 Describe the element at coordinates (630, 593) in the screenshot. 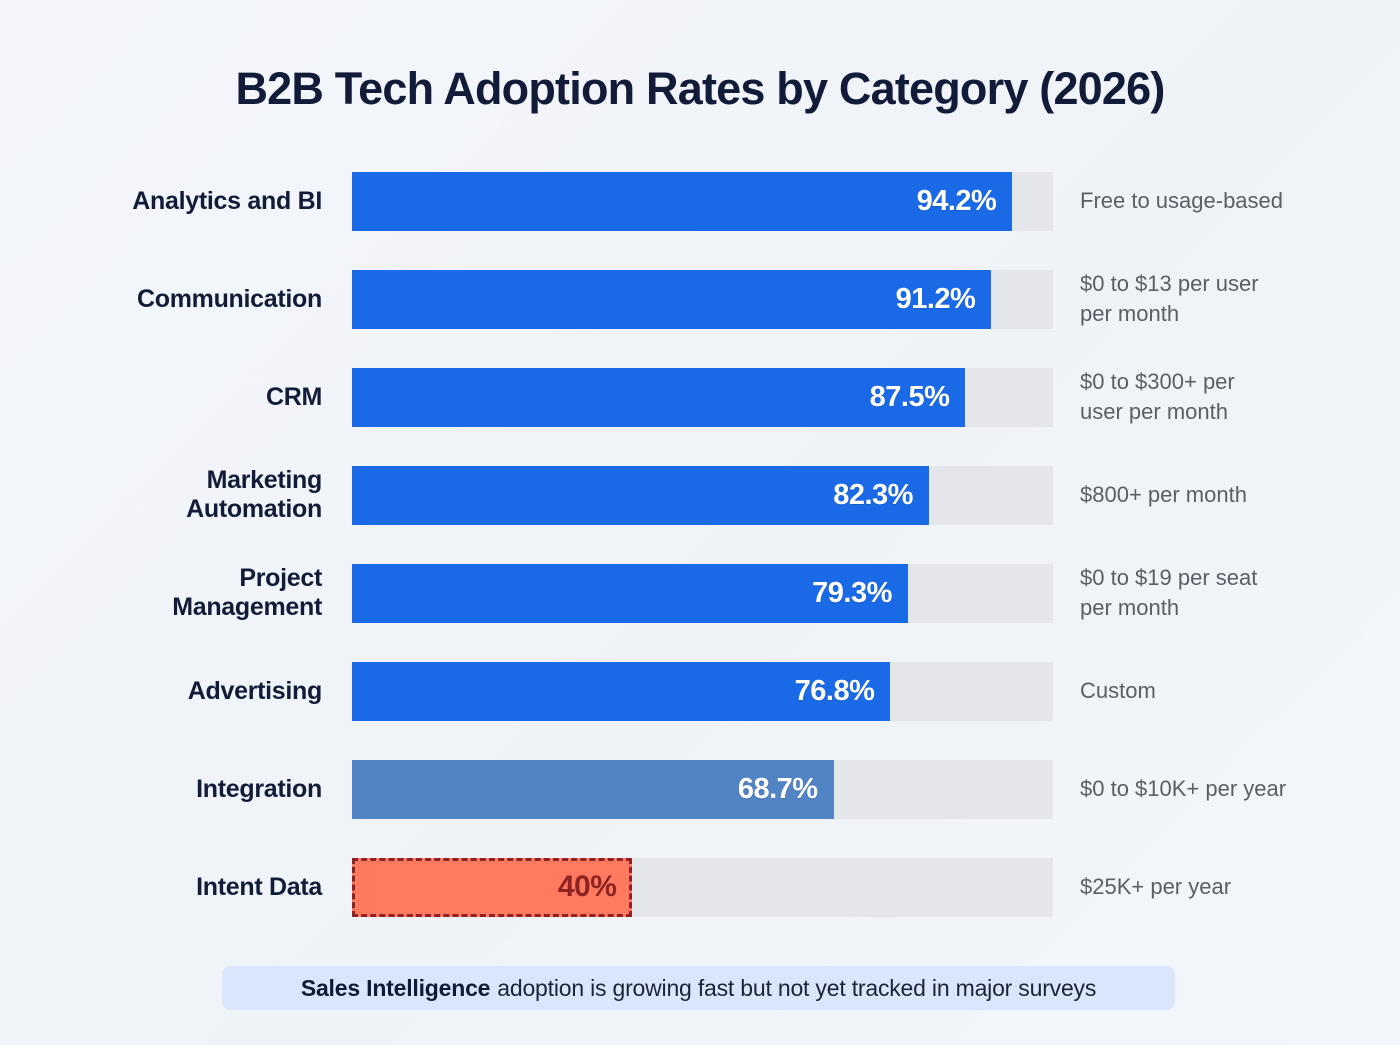

I see `bar-fill: 79.3%` at that location.